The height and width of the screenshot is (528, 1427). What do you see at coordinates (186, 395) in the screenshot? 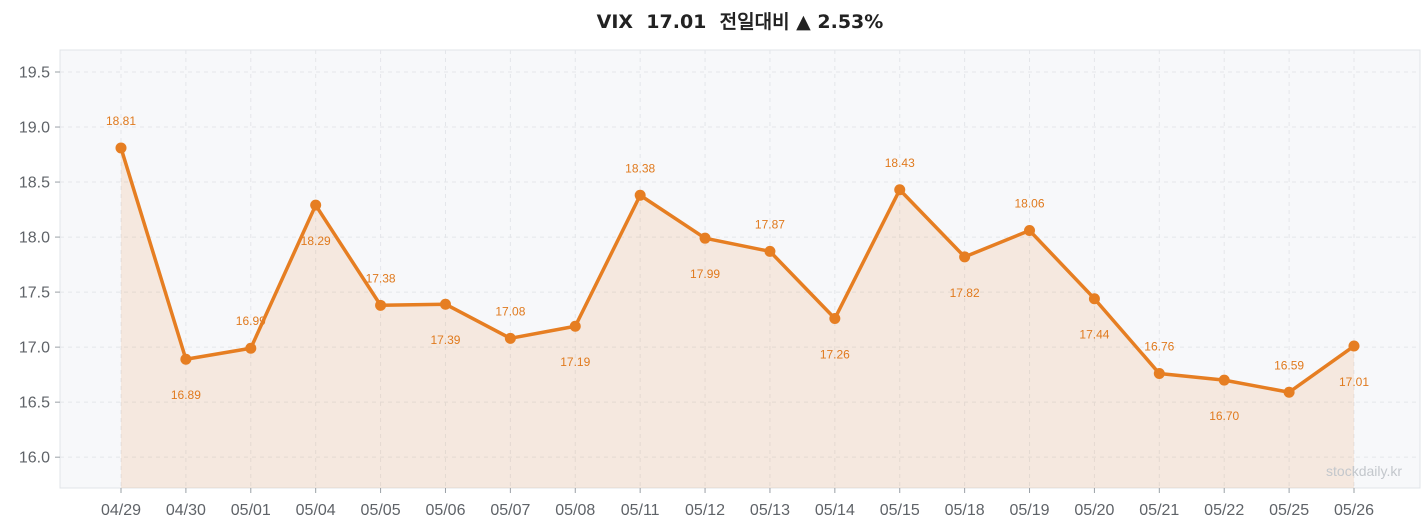
I see `data-label: 16.89` at bounding box center [186, 395].